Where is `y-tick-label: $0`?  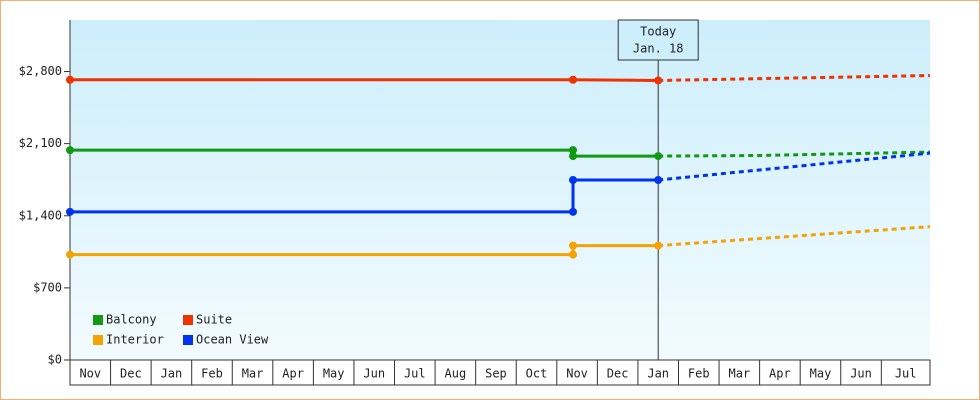 y-tick-label: $0 is located at coordinates (55, 360).